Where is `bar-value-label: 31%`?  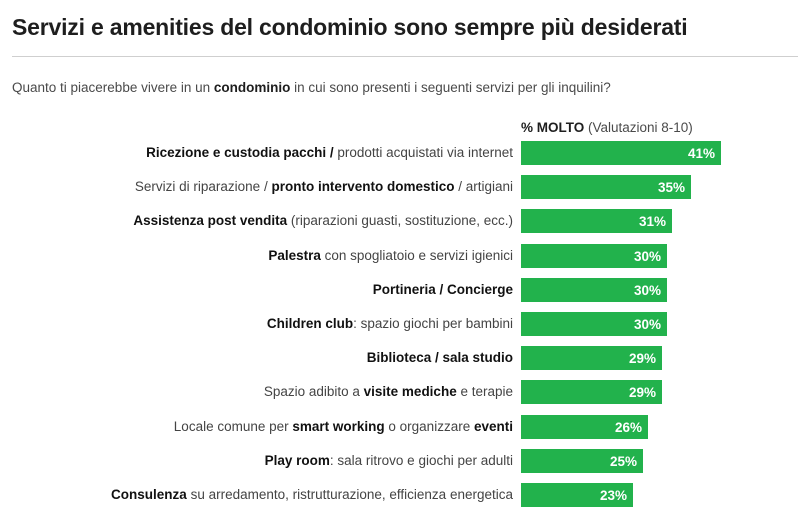
bar-value-label: 31% is located at coordinates (652, 222).